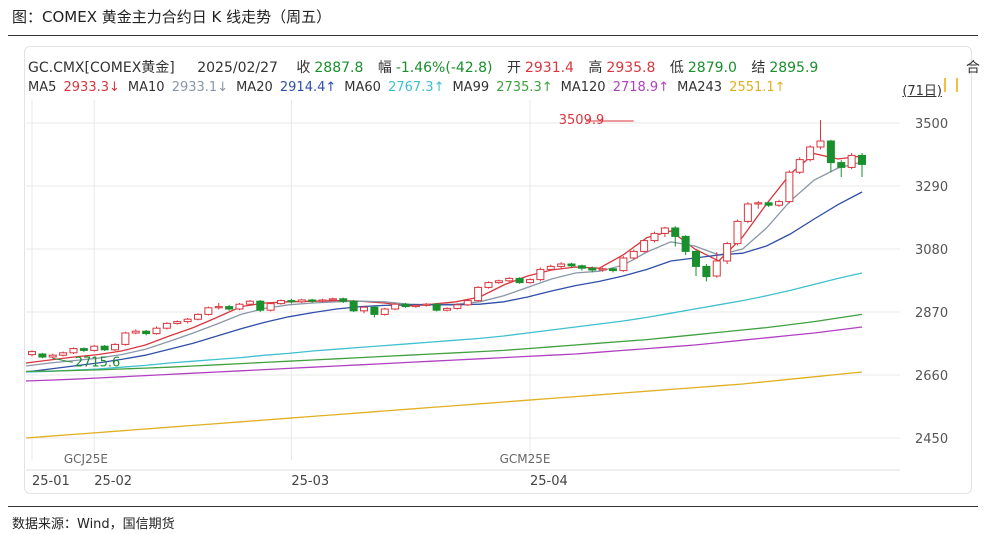  What do you see at coordinates (641, 87) in the screenshot?
I see `ma-value-ma120: 2718.9↑` at bounding box center [641, 87].